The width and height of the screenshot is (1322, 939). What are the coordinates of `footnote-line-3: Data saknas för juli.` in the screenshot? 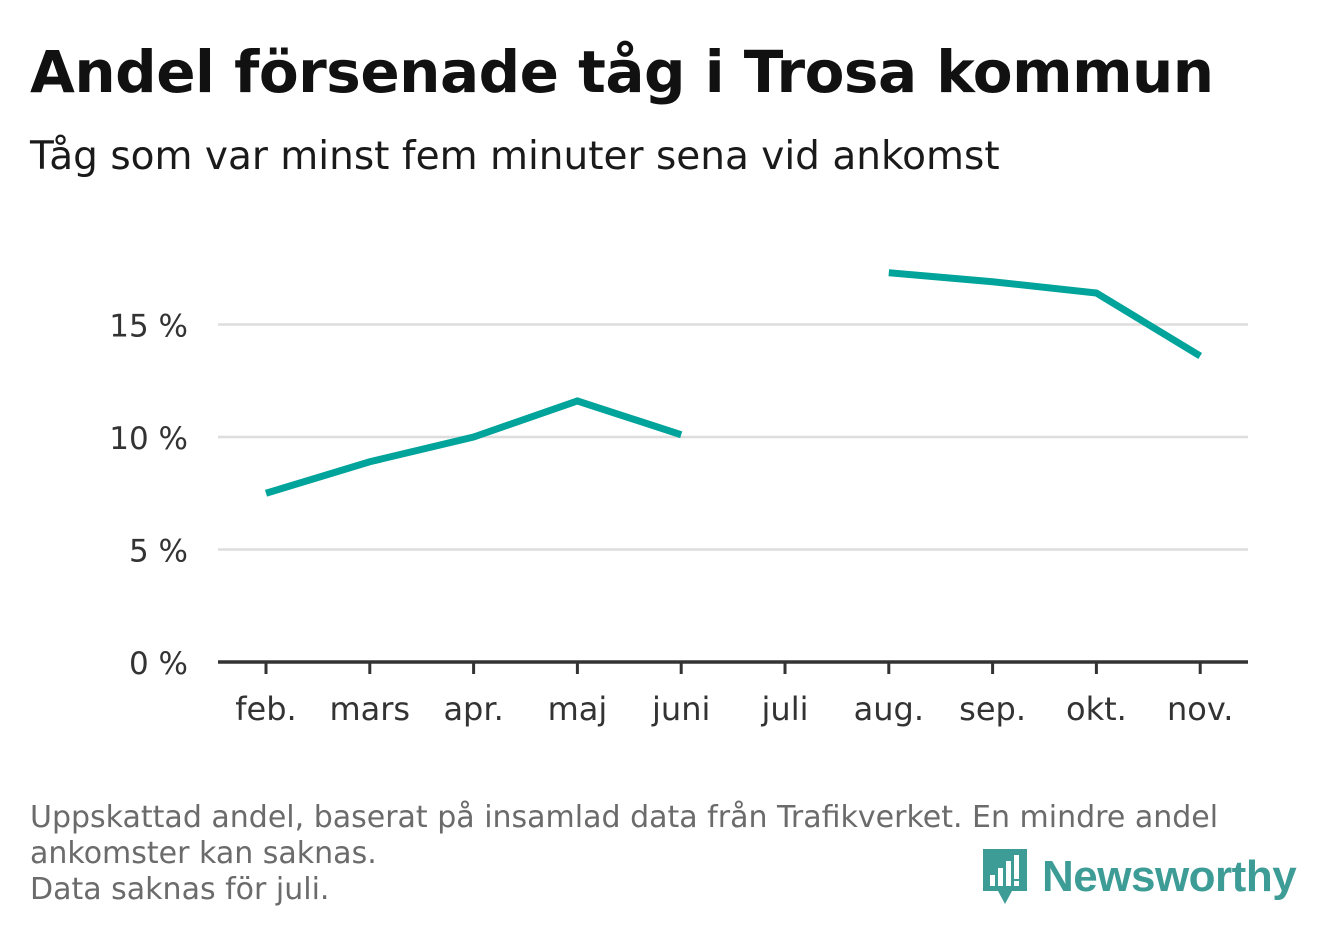 It's located at (180, 889).